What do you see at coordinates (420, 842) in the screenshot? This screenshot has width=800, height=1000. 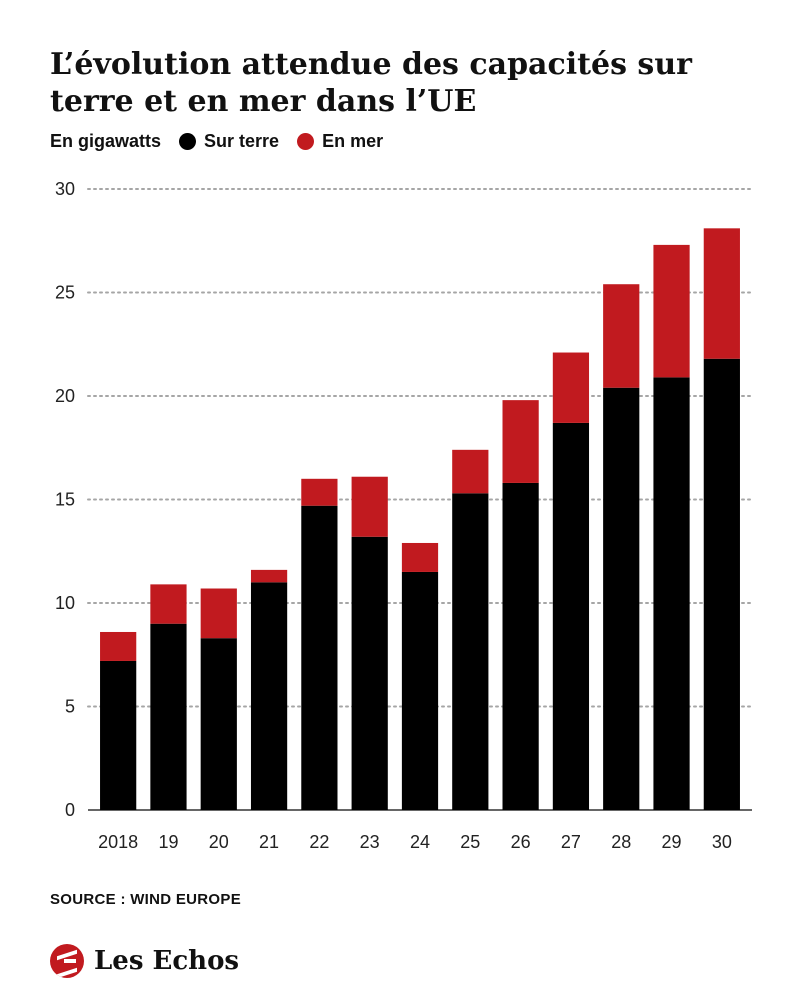 I see `x-tick-label: 24` at bounding box center [420, 842].